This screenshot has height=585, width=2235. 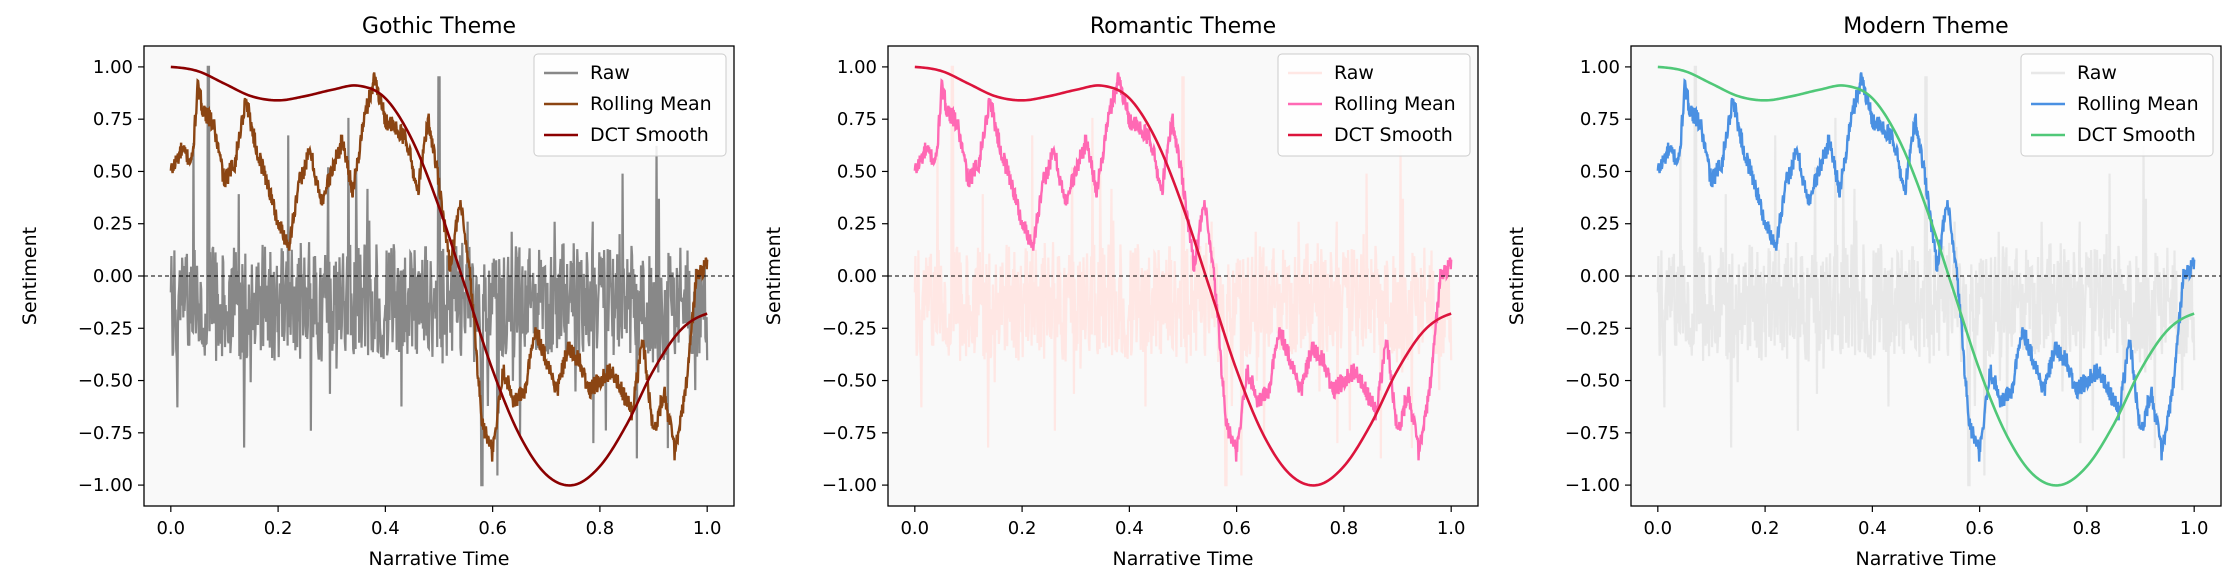 What do you see at coordinates (1183, 26) in the screenshot?
I see `chart-title: Romantic Theme` at bounding box center [1183, 26].